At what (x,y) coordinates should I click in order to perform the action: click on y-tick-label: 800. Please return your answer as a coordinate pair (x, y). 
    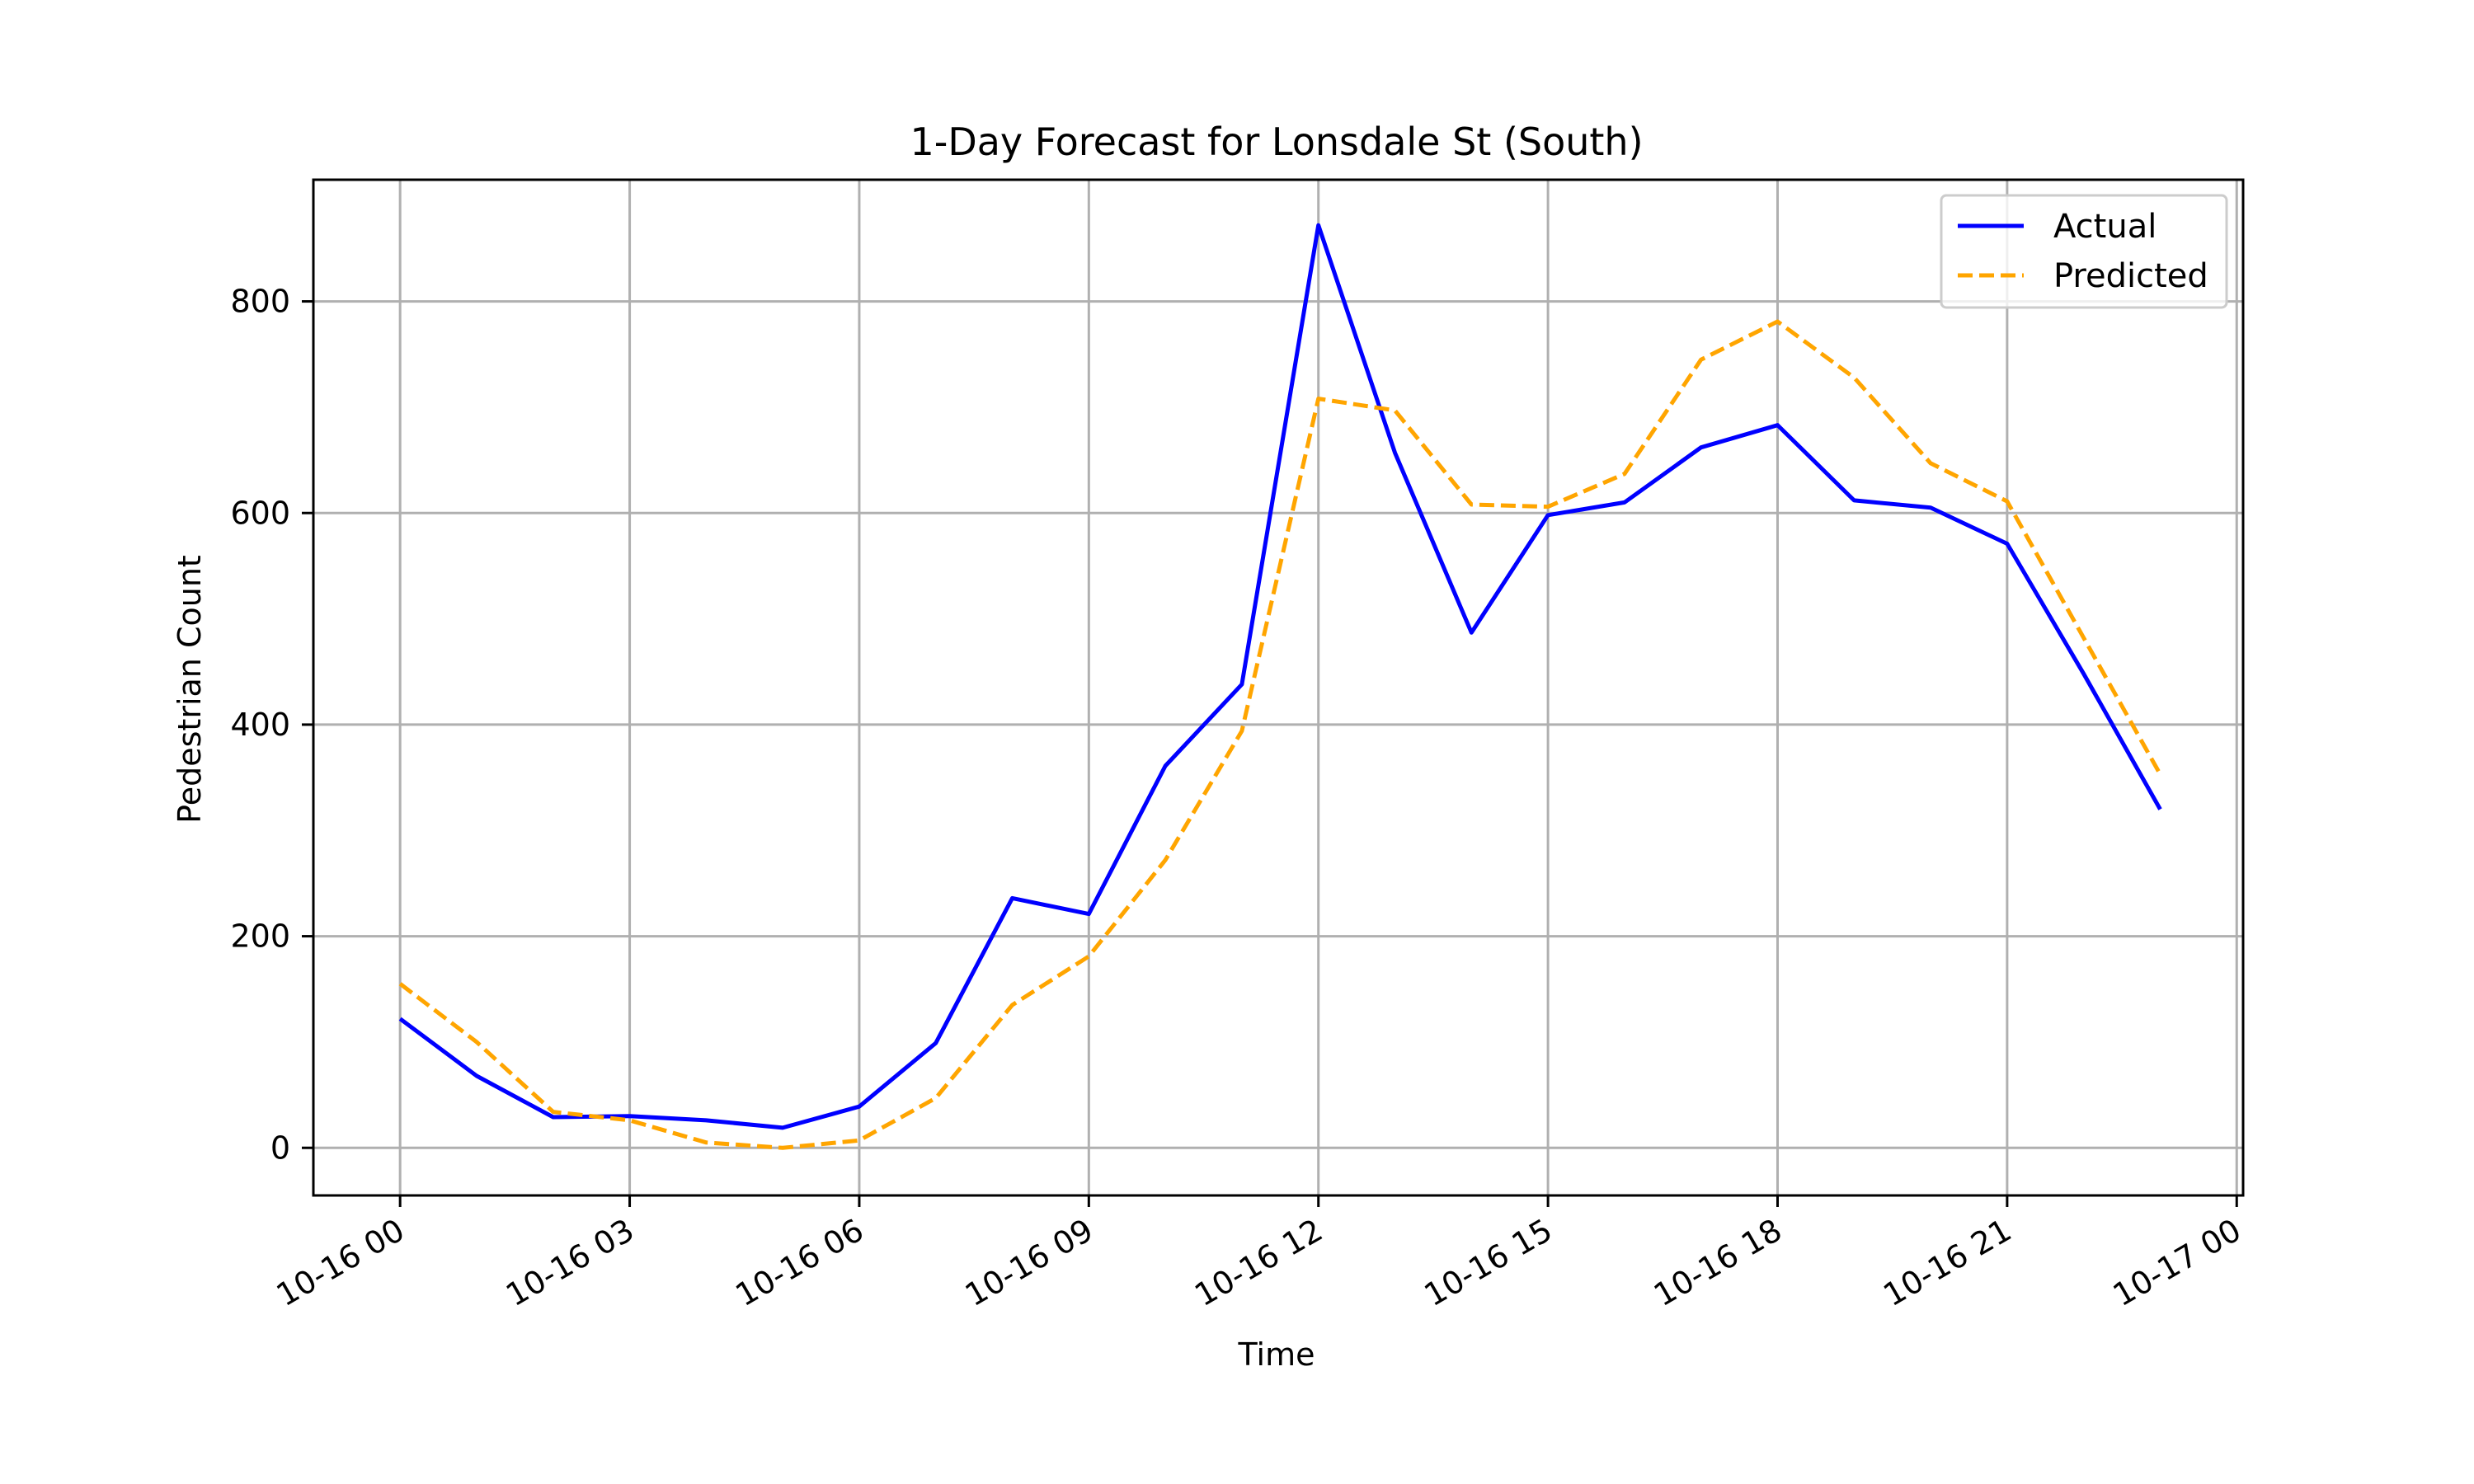
    Looking at the image, I should click on (260, 302).